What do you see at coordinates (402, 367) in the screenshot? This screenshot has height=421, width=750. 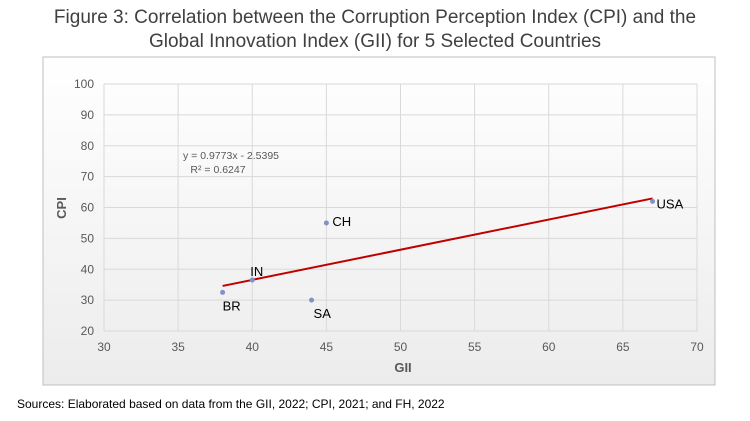 I see `x-axis-label: GII` at bounding box center [402, 367].